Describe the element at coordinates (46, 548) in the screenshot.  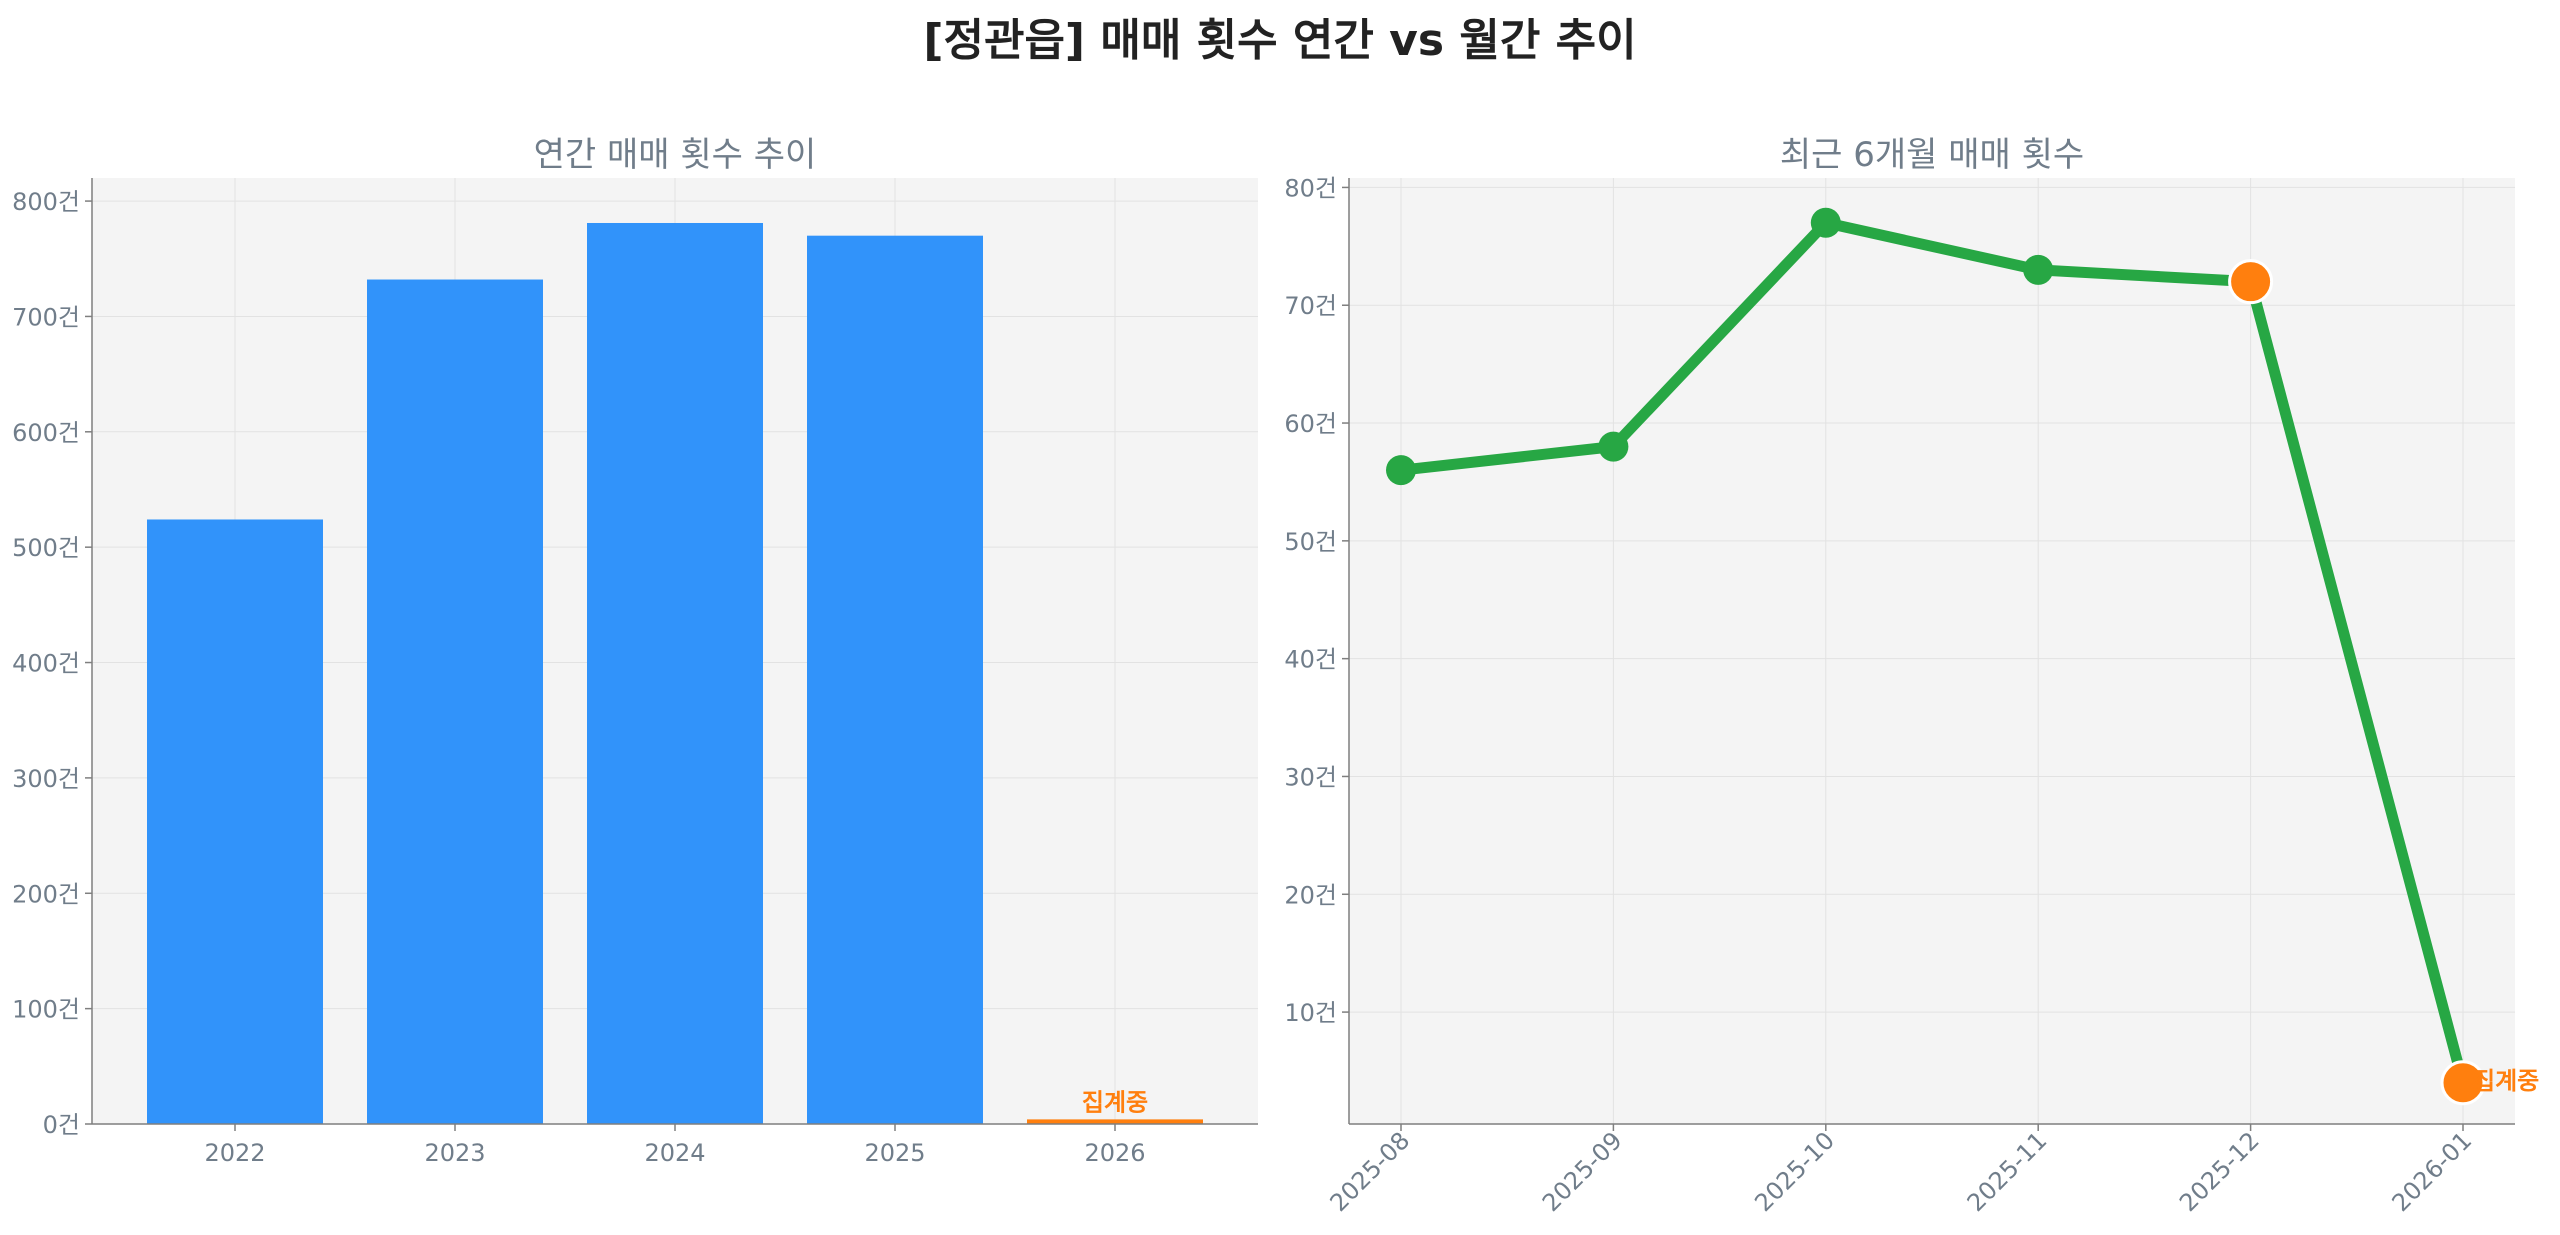
I see `y-tick-label: 500건` at that location.